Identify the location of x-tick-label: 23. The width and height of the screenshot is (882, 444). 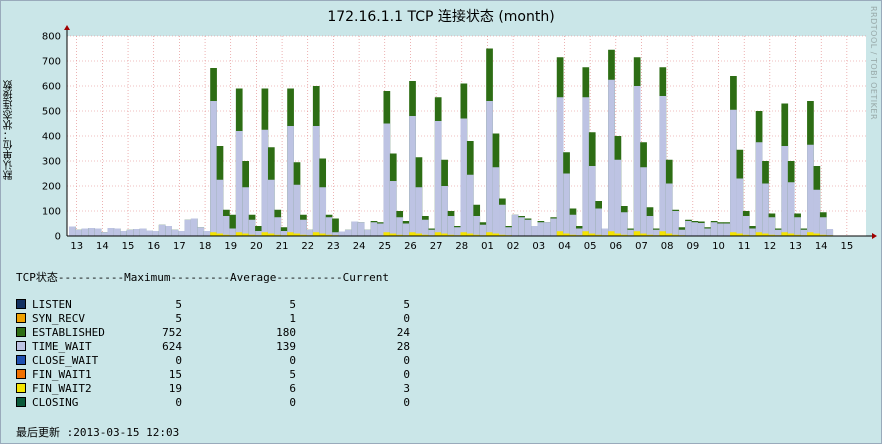
(333, 246).